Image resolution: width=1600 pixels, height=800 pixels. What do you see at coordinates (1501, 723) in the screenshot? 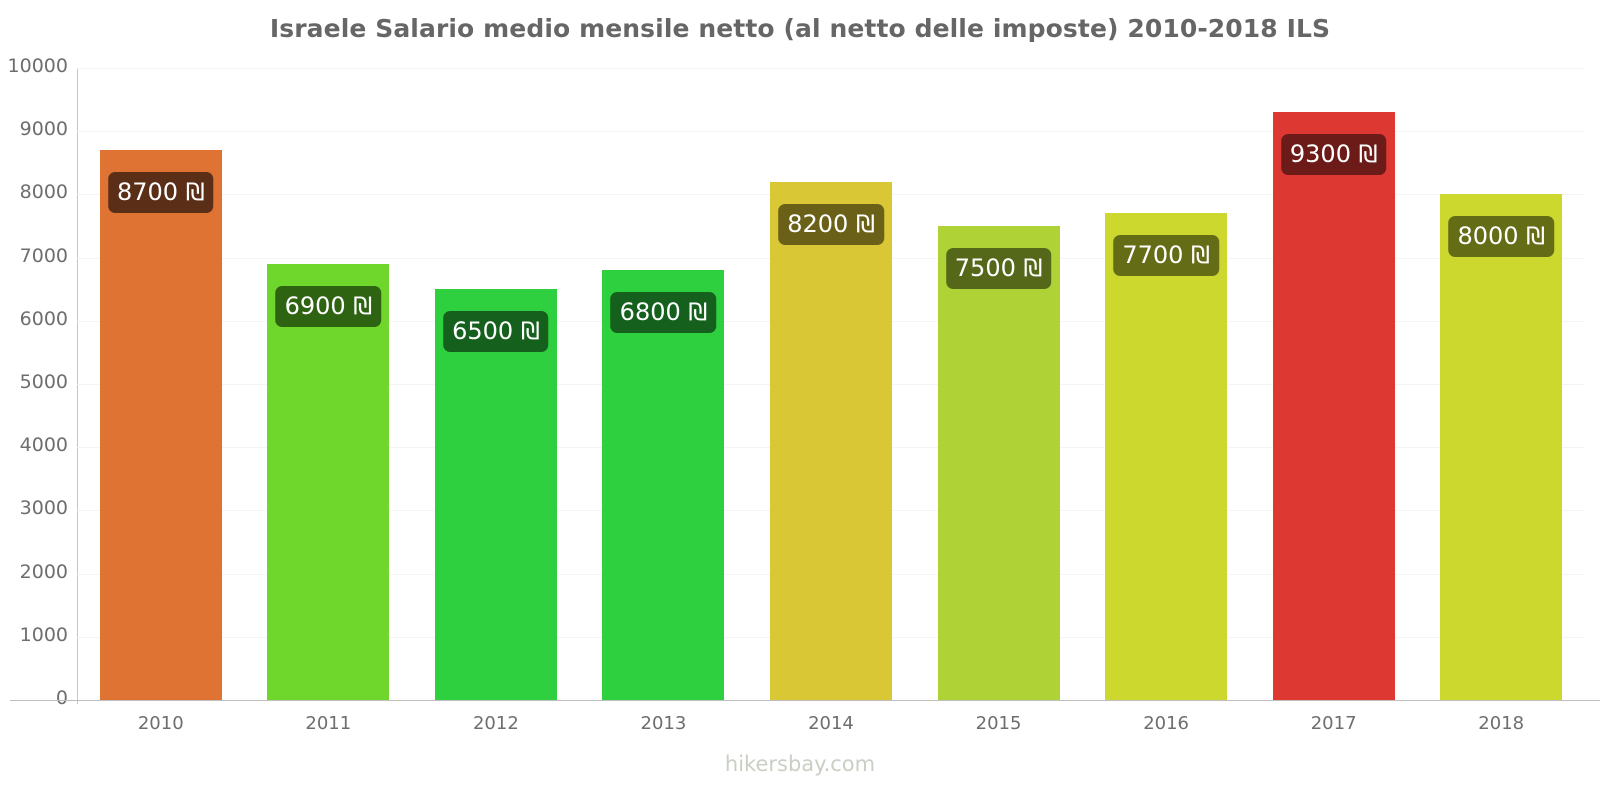
I see `x-axis-tick-label: 2018` at bounding box center [1501, 723].